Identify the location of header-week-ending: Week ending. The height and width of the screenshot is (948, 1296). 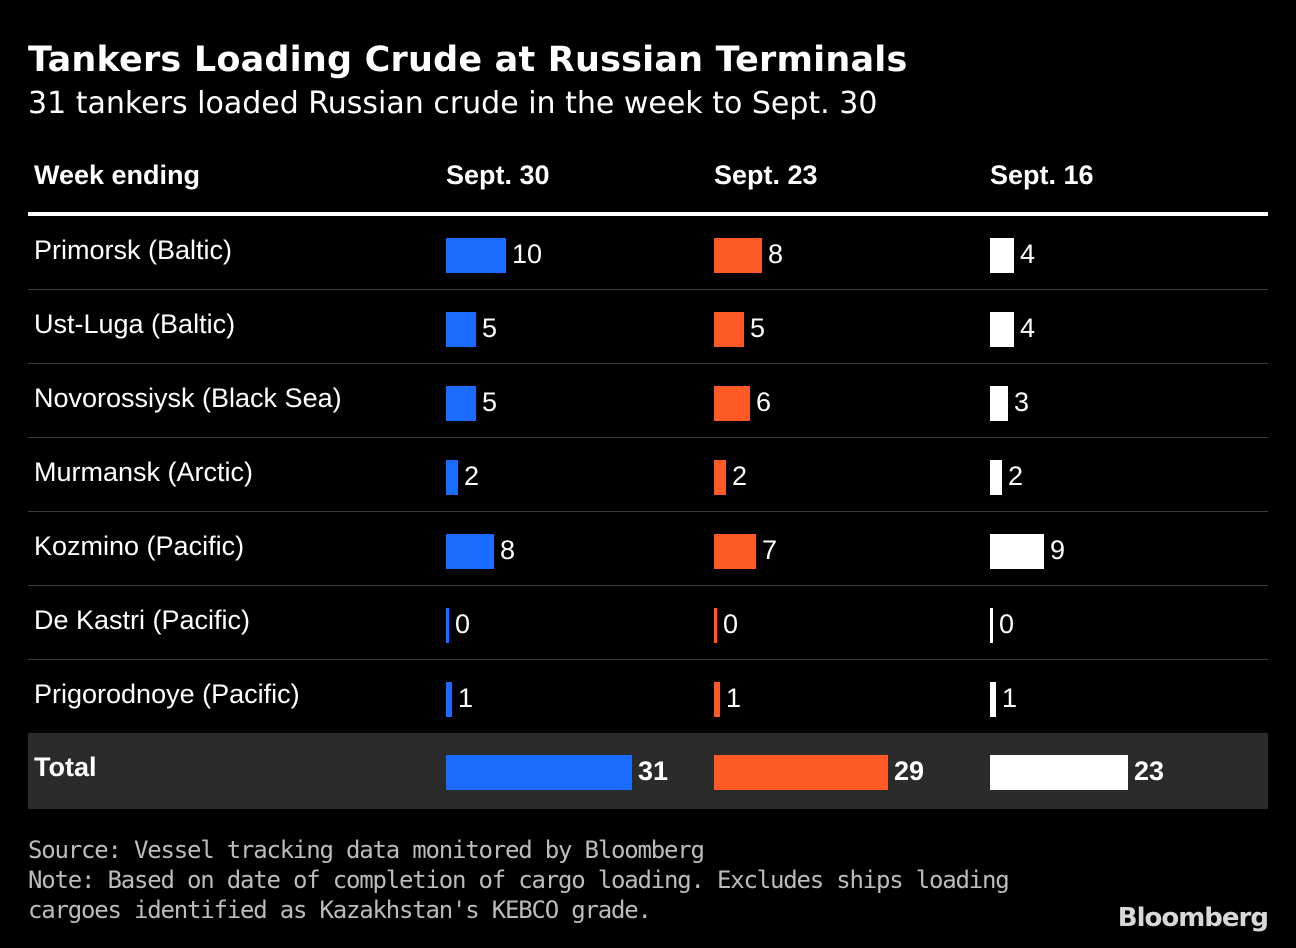
(117, 175).